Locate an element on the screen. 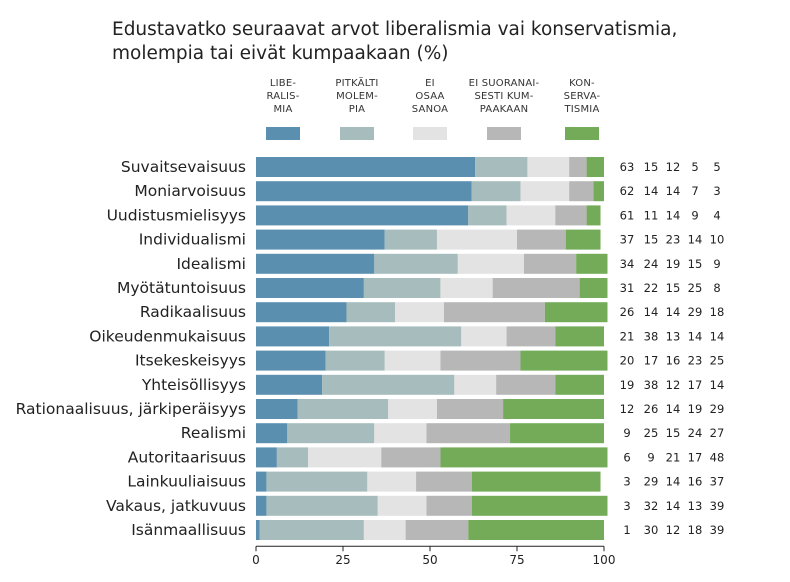 Image resolution: width=790 pixels, height=582 pixels. category-label: Uudistusmielisyys is located at coordinates (176, 215).